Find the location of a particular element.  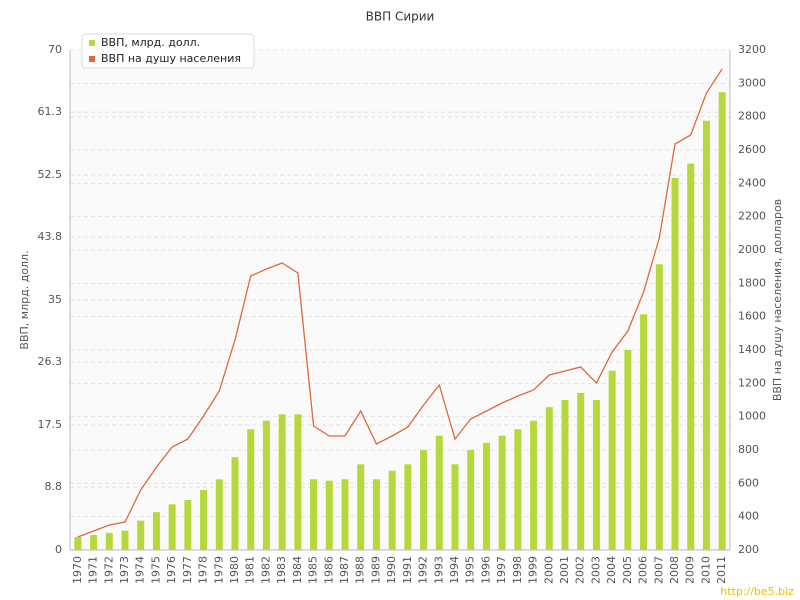

y2-tick-label: 3000 is located at coordinates (752, 82).